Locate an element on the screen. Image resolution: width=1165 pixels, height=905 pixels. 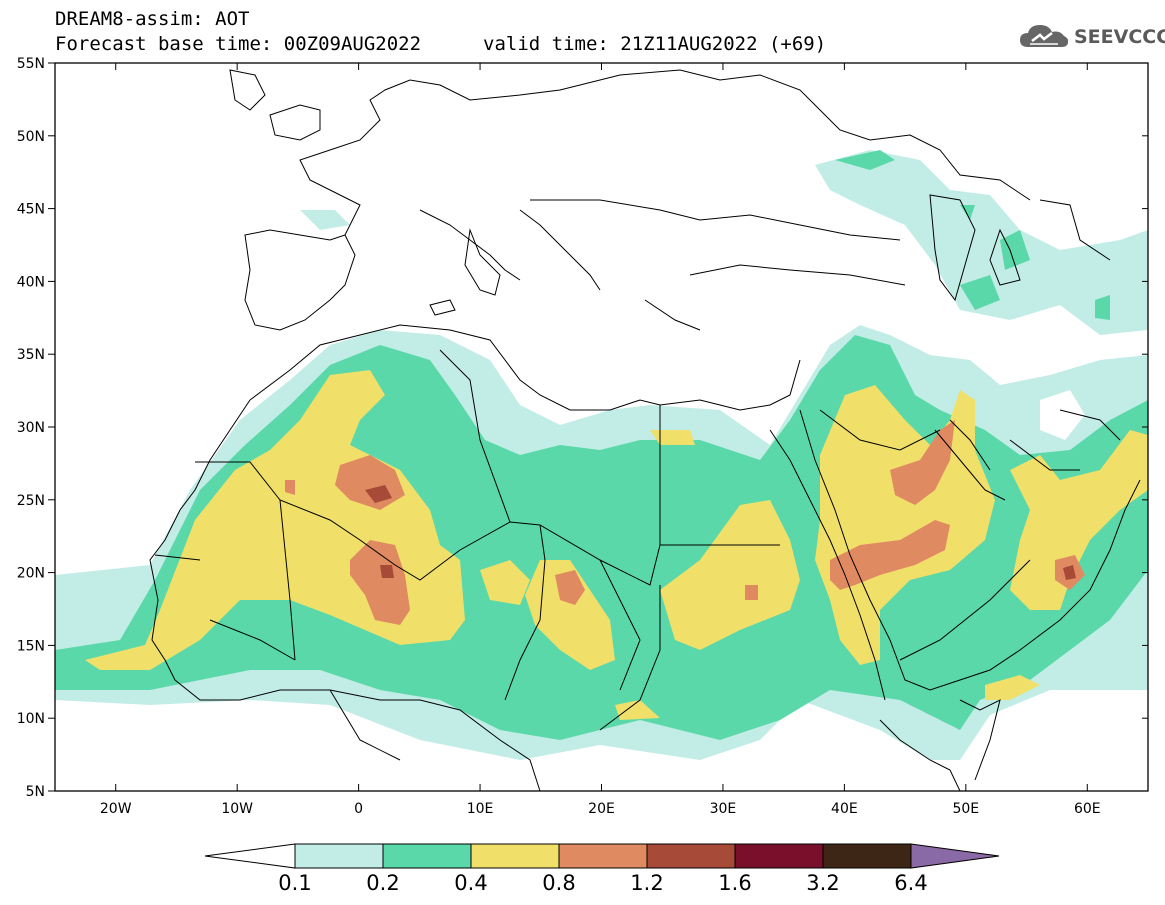
lat-tick-label: 50N is located at coordinates (31, 137).